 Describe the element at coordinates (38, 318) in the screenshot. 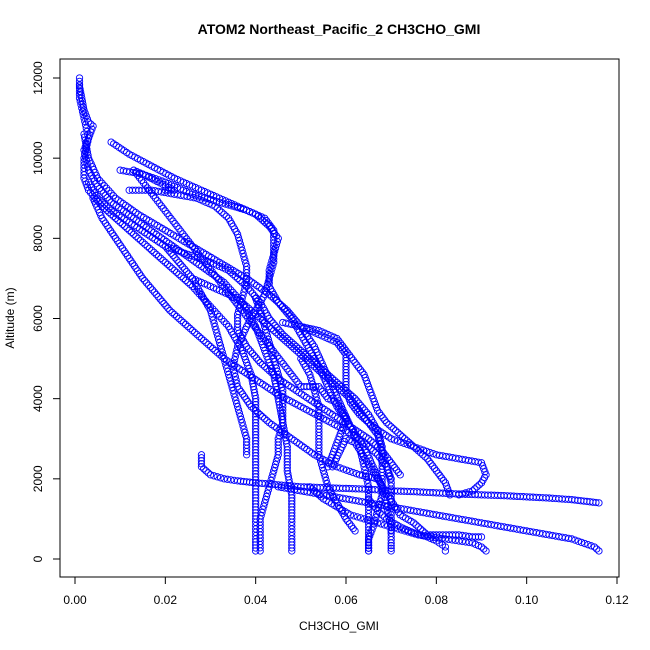

I see `y-tick-label: 6000` at that location.